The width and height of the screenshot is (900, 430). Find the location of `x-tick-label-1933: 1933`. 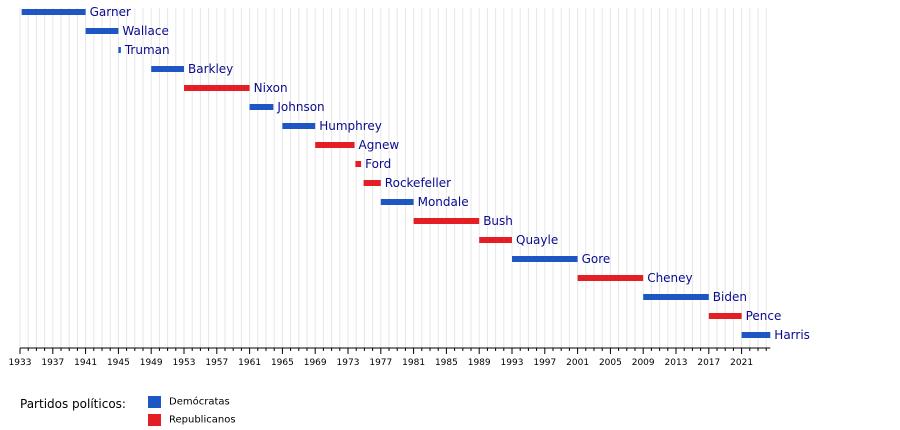

x-tick-label-1933: 1933 is located at coordinates (20, 363).